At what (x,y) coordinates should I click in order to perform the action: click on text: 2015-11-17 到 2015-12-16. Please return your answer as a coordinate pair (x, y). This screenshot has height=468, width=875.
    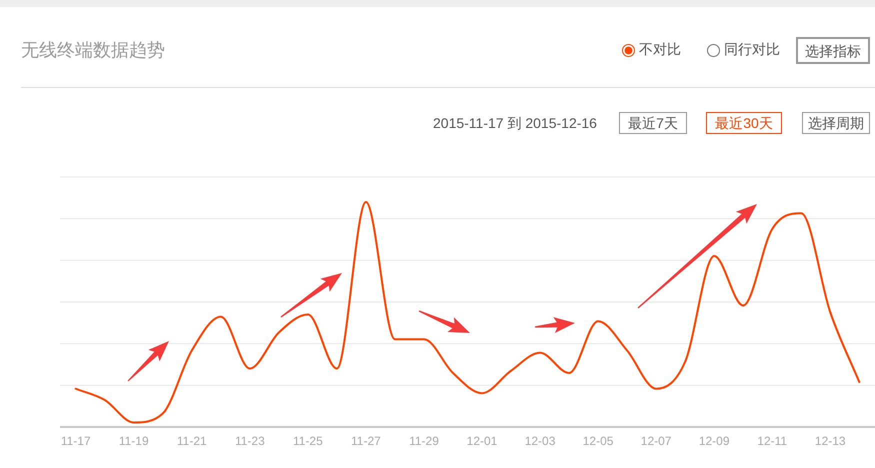
    Looking at the image, I should click on (515, 124).